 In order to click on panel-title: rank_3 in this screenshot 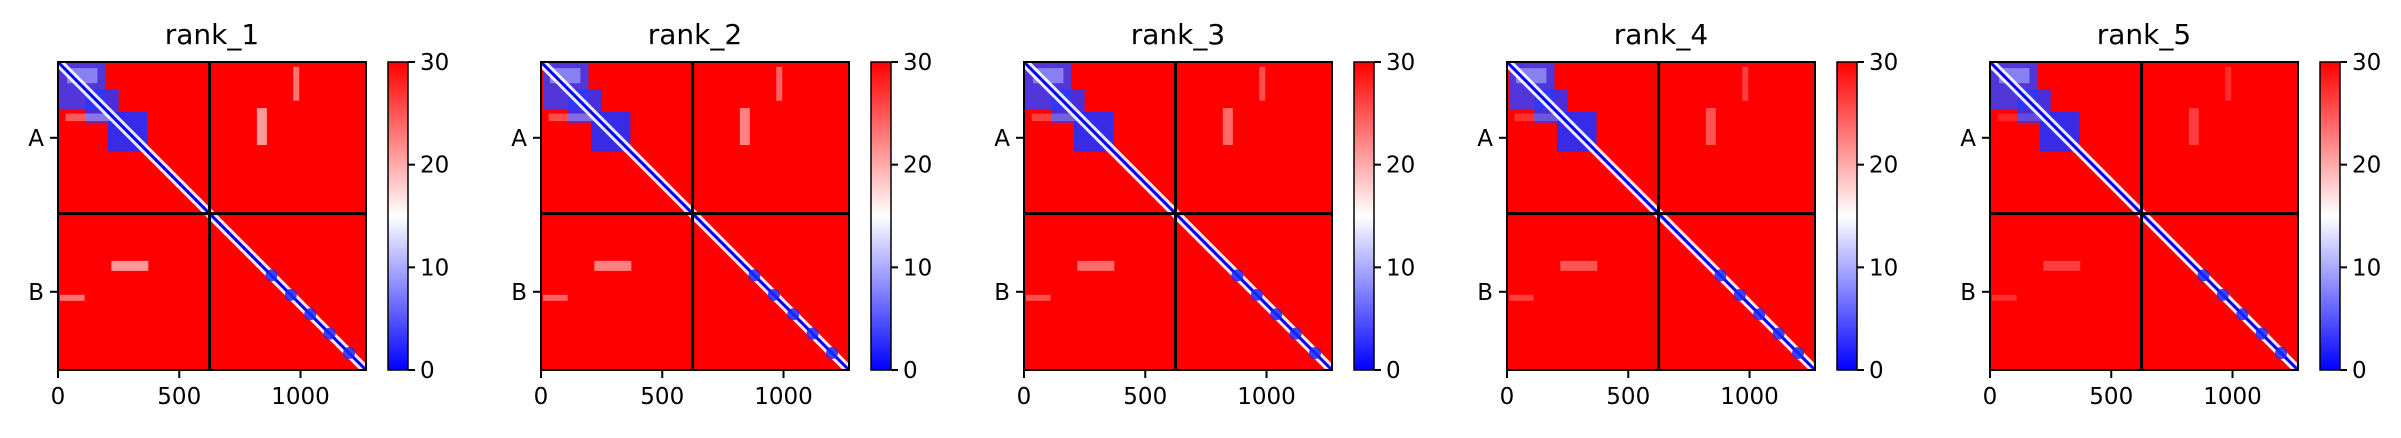, I will do `click(1178, 34)`.